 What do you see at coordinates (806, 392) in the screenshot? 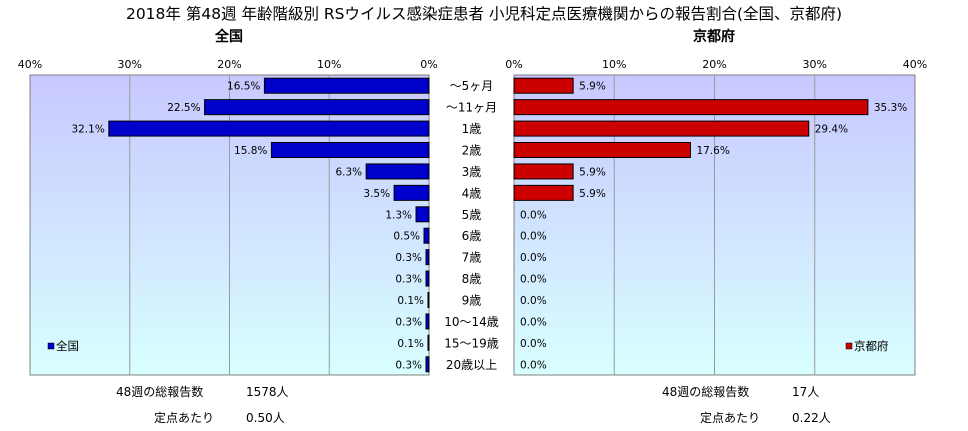
I see `right-total-value: 17人` at bounding box center [806, 392].